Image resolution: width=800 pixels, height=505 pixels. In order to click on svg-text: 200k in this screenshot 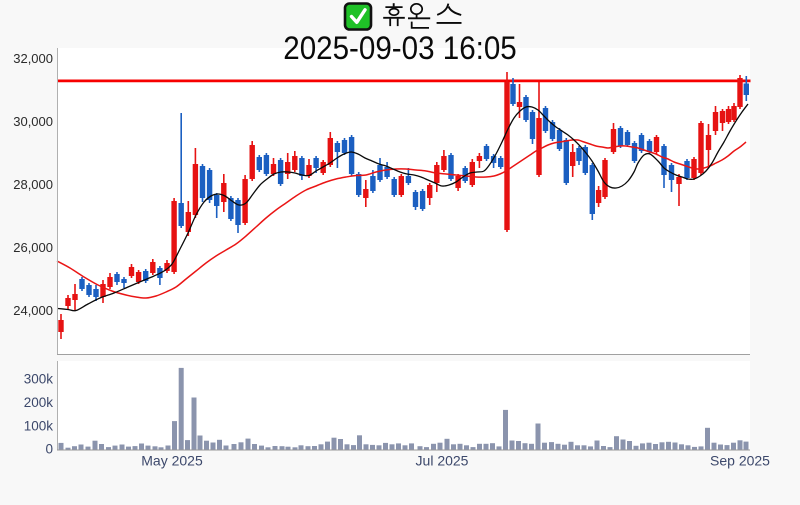, I will do `click(39, 402)`.